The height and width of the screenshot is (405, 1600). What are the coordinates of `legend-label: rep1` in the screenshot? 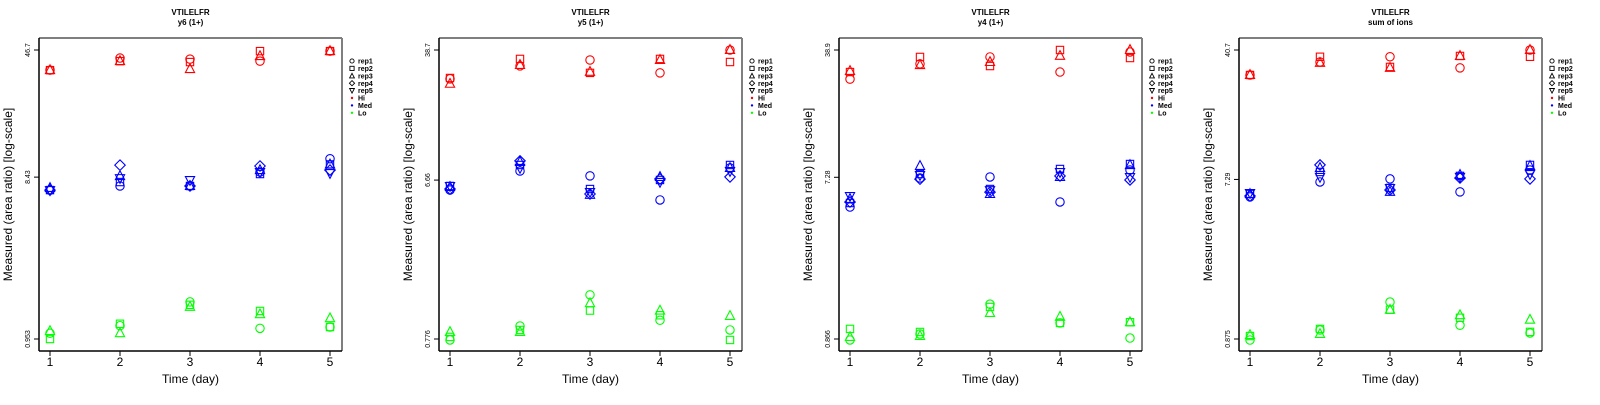 It's located at (1165, 62).